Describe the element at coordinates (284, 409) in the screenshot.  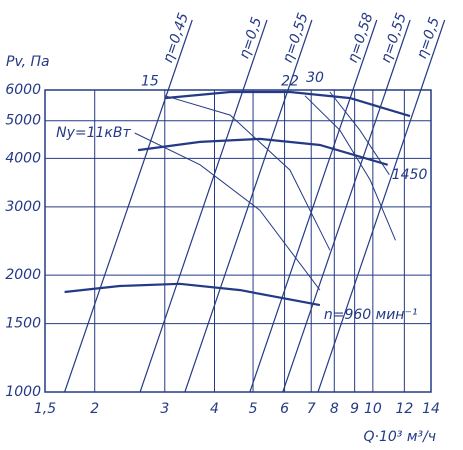
I see `x-tick-label: 6` at that location.